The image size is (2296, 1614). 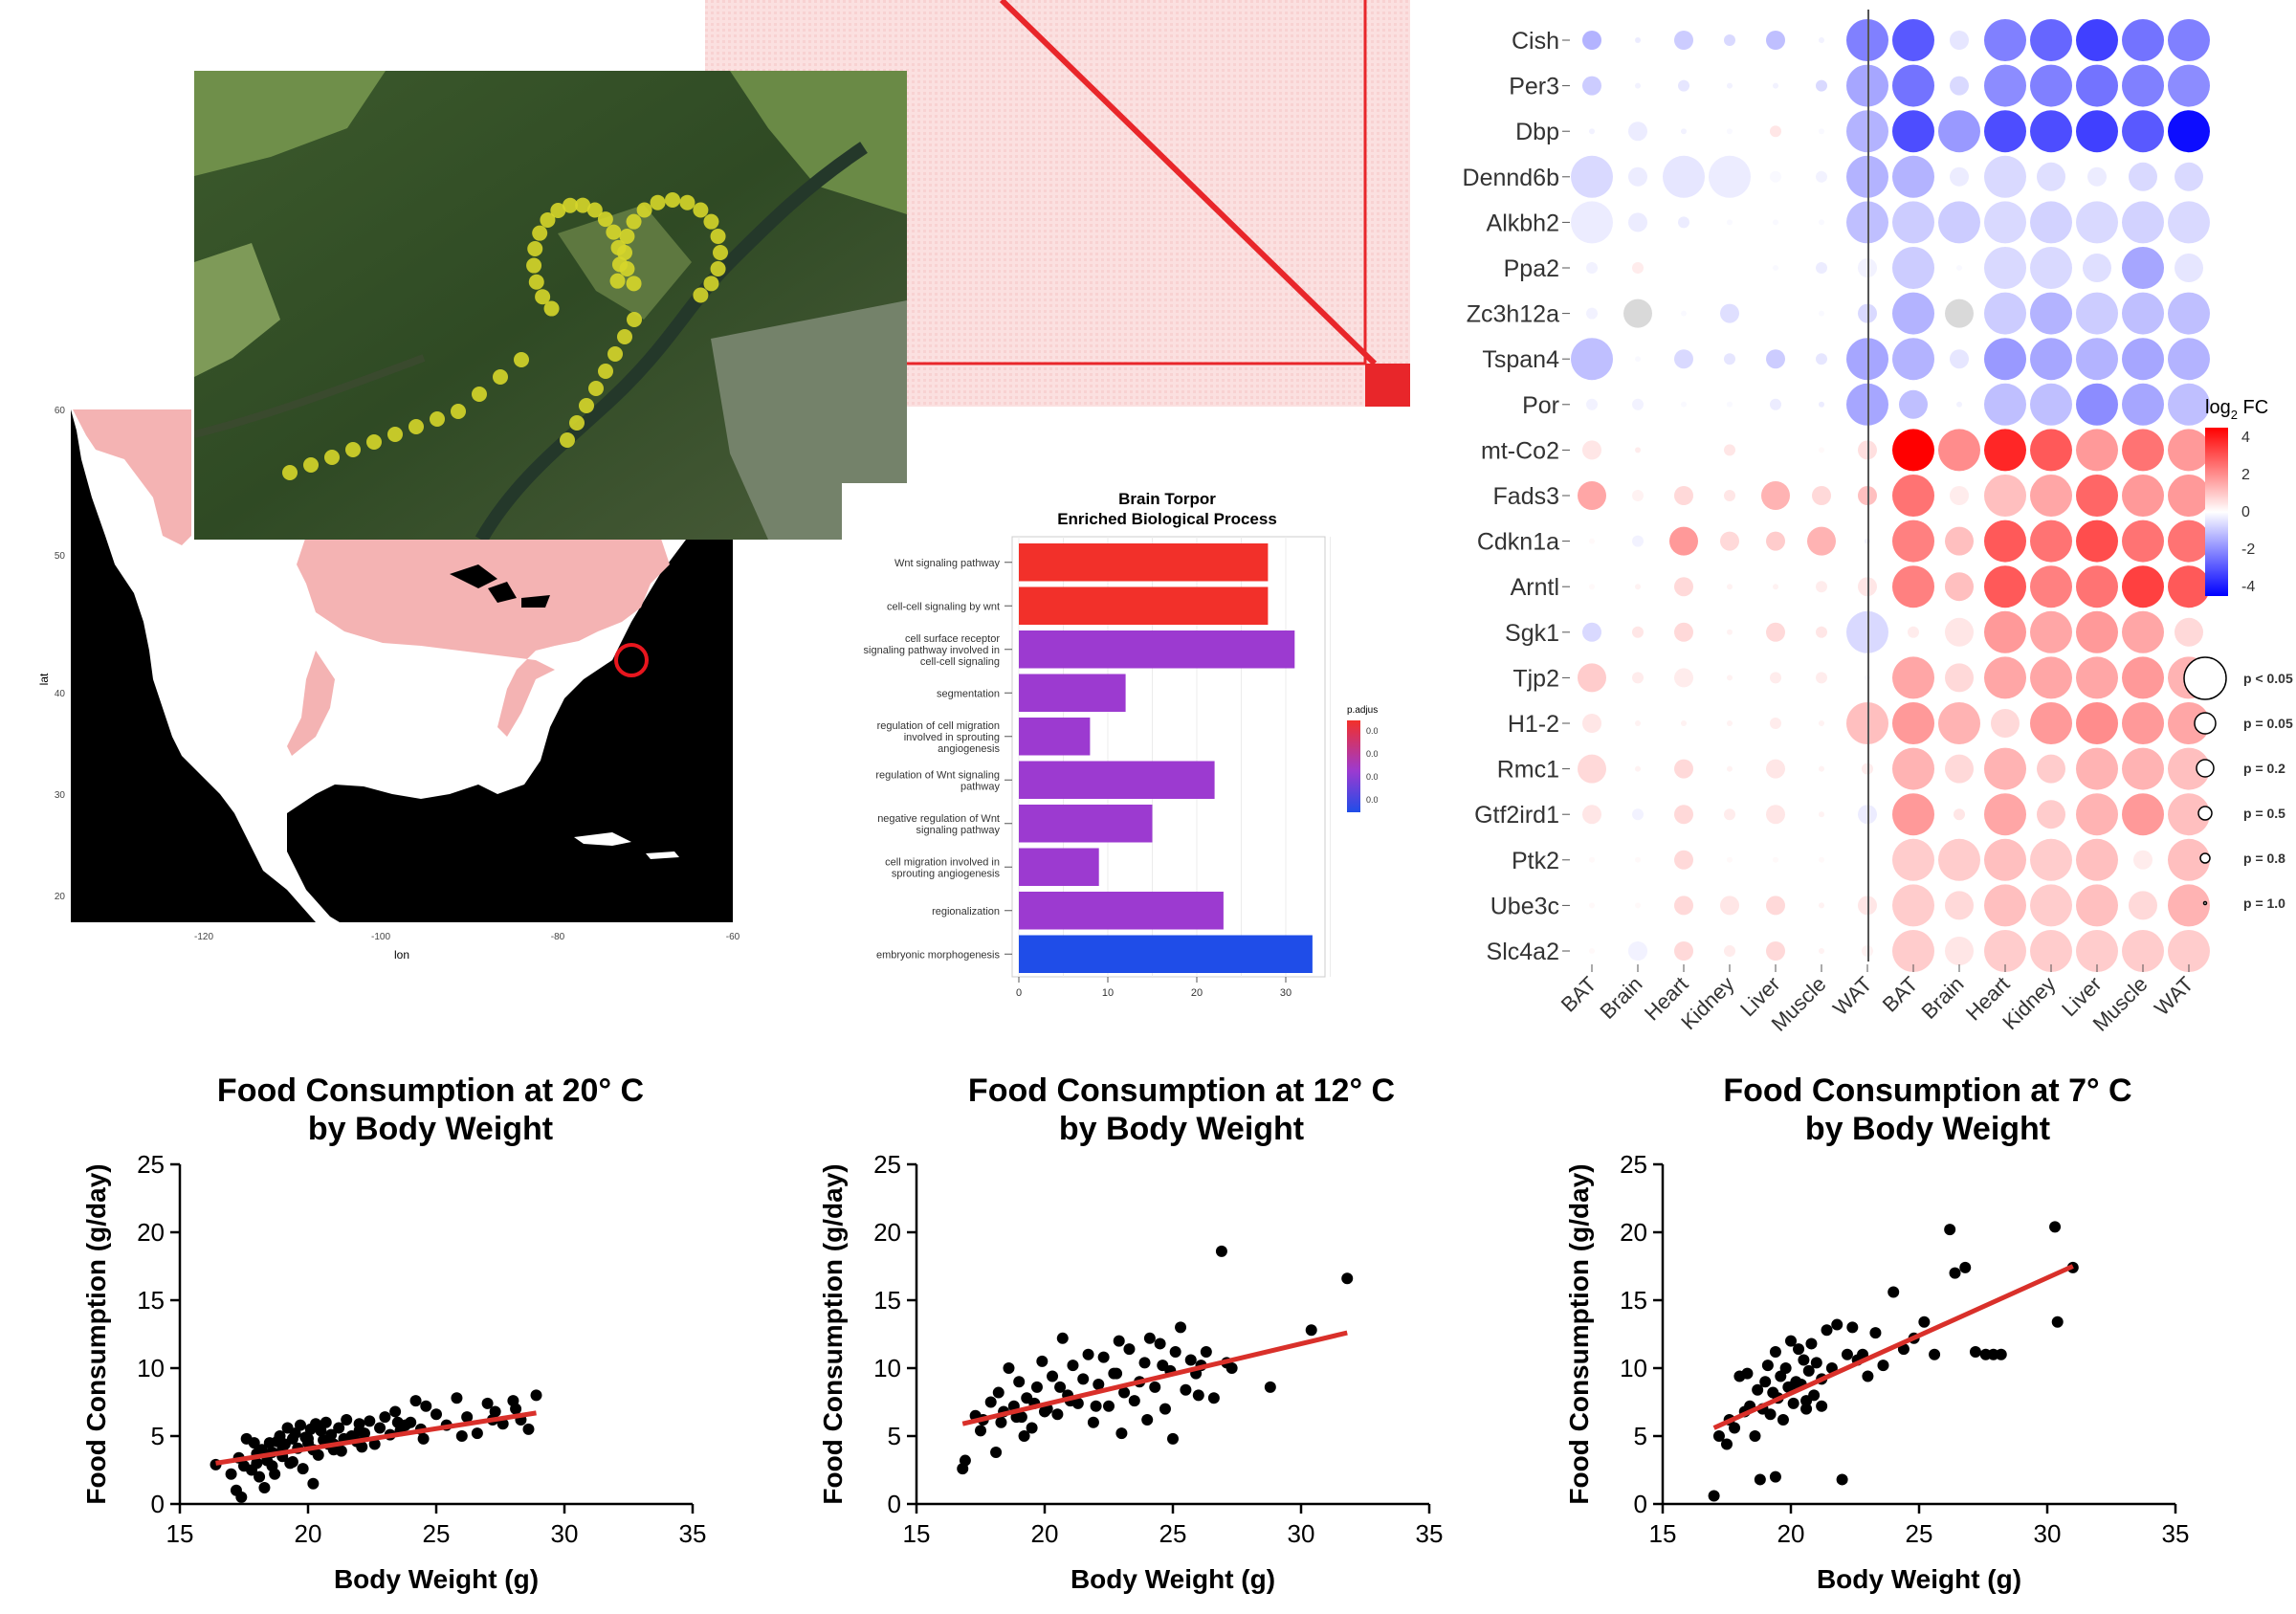 I want to click on torpor-bar, so click(x=1086, y=824).